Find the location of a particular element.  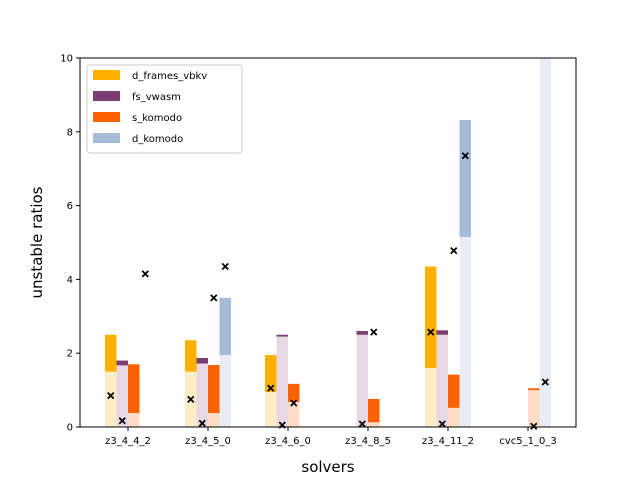

y-tick-label-0: 0 is located at coordinates (70, 428).